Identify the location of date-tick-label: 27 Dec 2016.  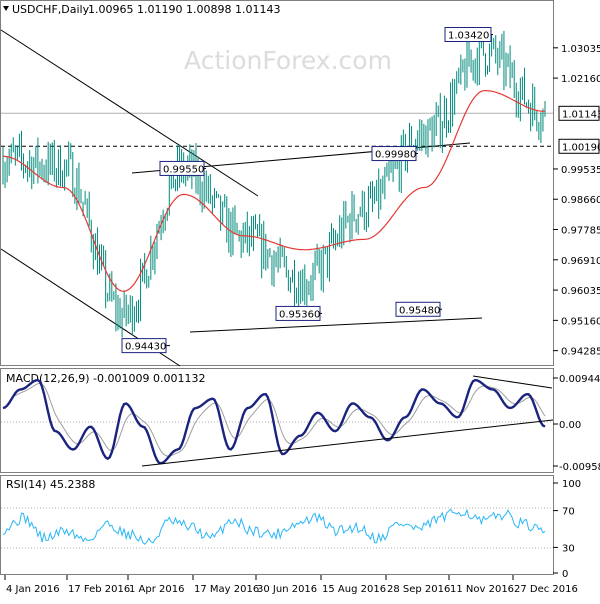
(546, 589).